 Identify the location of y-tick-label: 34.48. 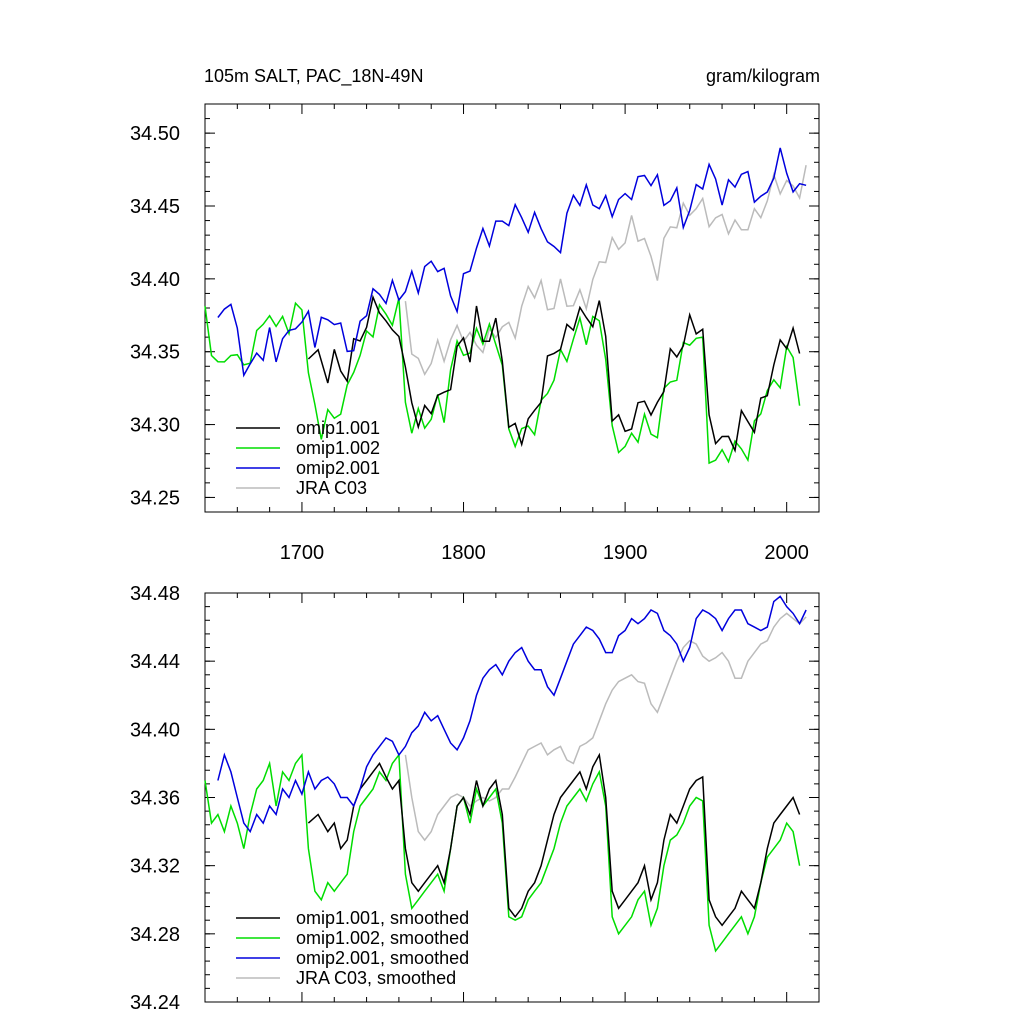
(155, 594).